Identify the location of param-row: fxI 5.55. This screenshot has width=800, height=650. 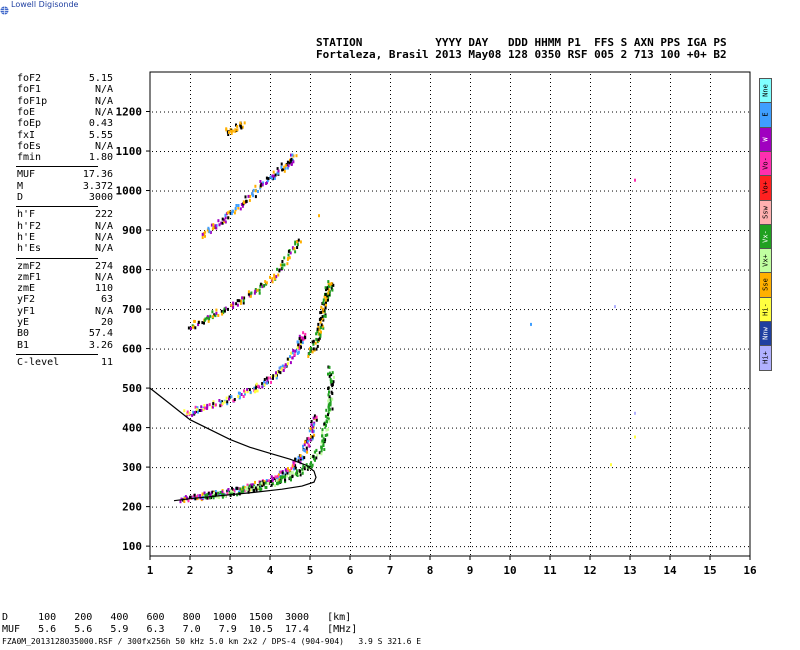
(65, 136).